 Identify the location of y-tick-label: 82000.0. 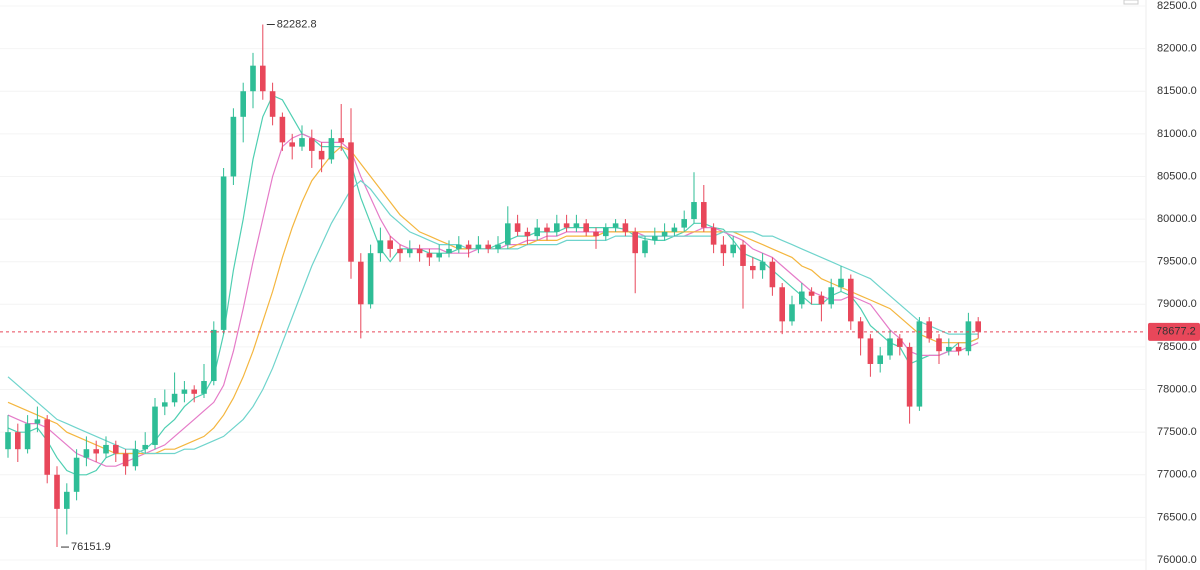
(1177, 49).